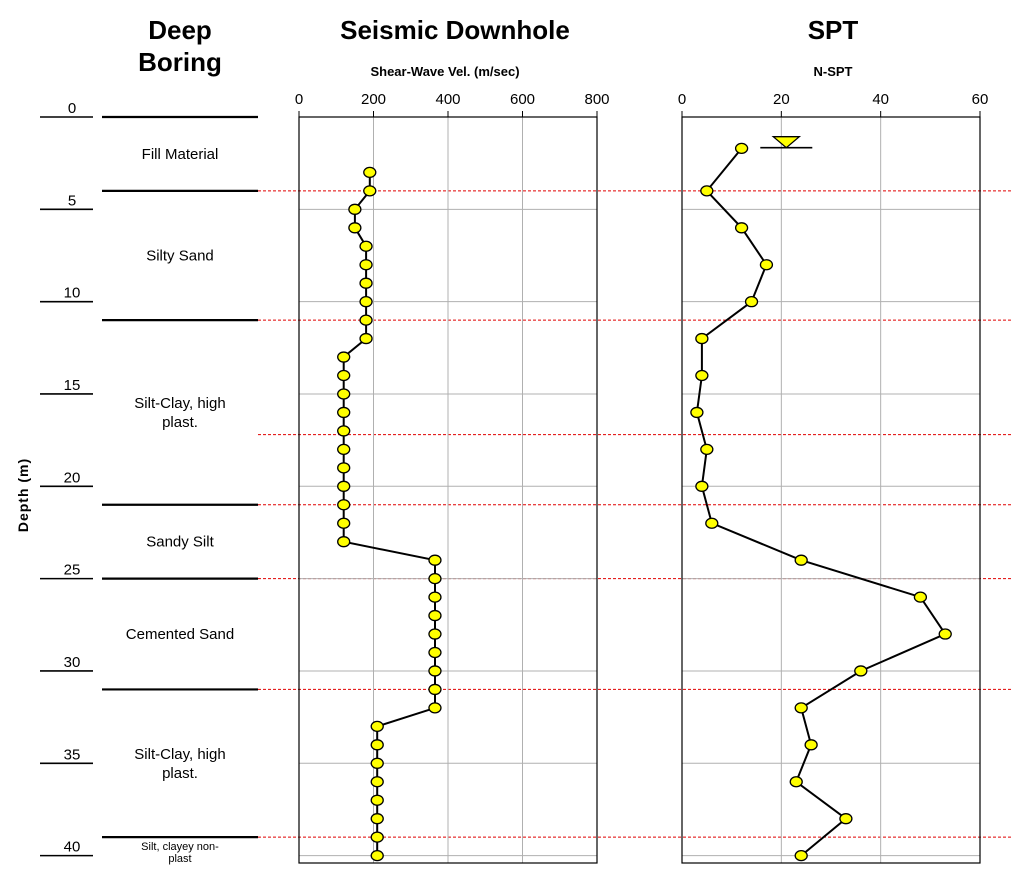  Describe the element at coordinates (72, 570) in the screenshot. I see `depth-tick-label: 25` at that location.